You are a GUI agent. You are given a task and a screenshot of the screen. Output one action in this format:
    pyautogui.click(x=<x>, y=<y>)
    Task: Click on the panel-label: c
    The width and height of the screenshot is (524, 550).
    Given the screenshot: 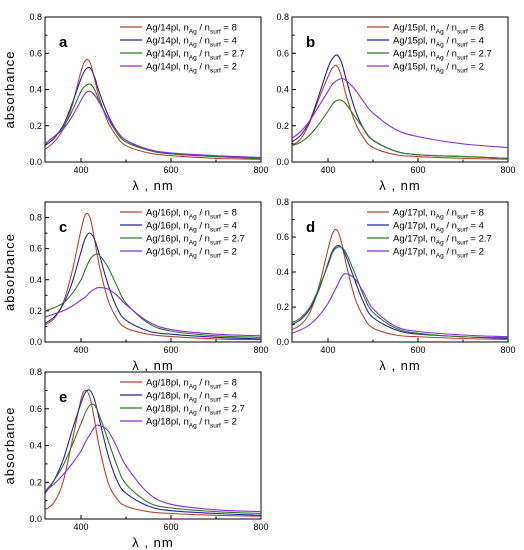 What is the action you would take?
    pyautogui.click(x=63, y=227)
    